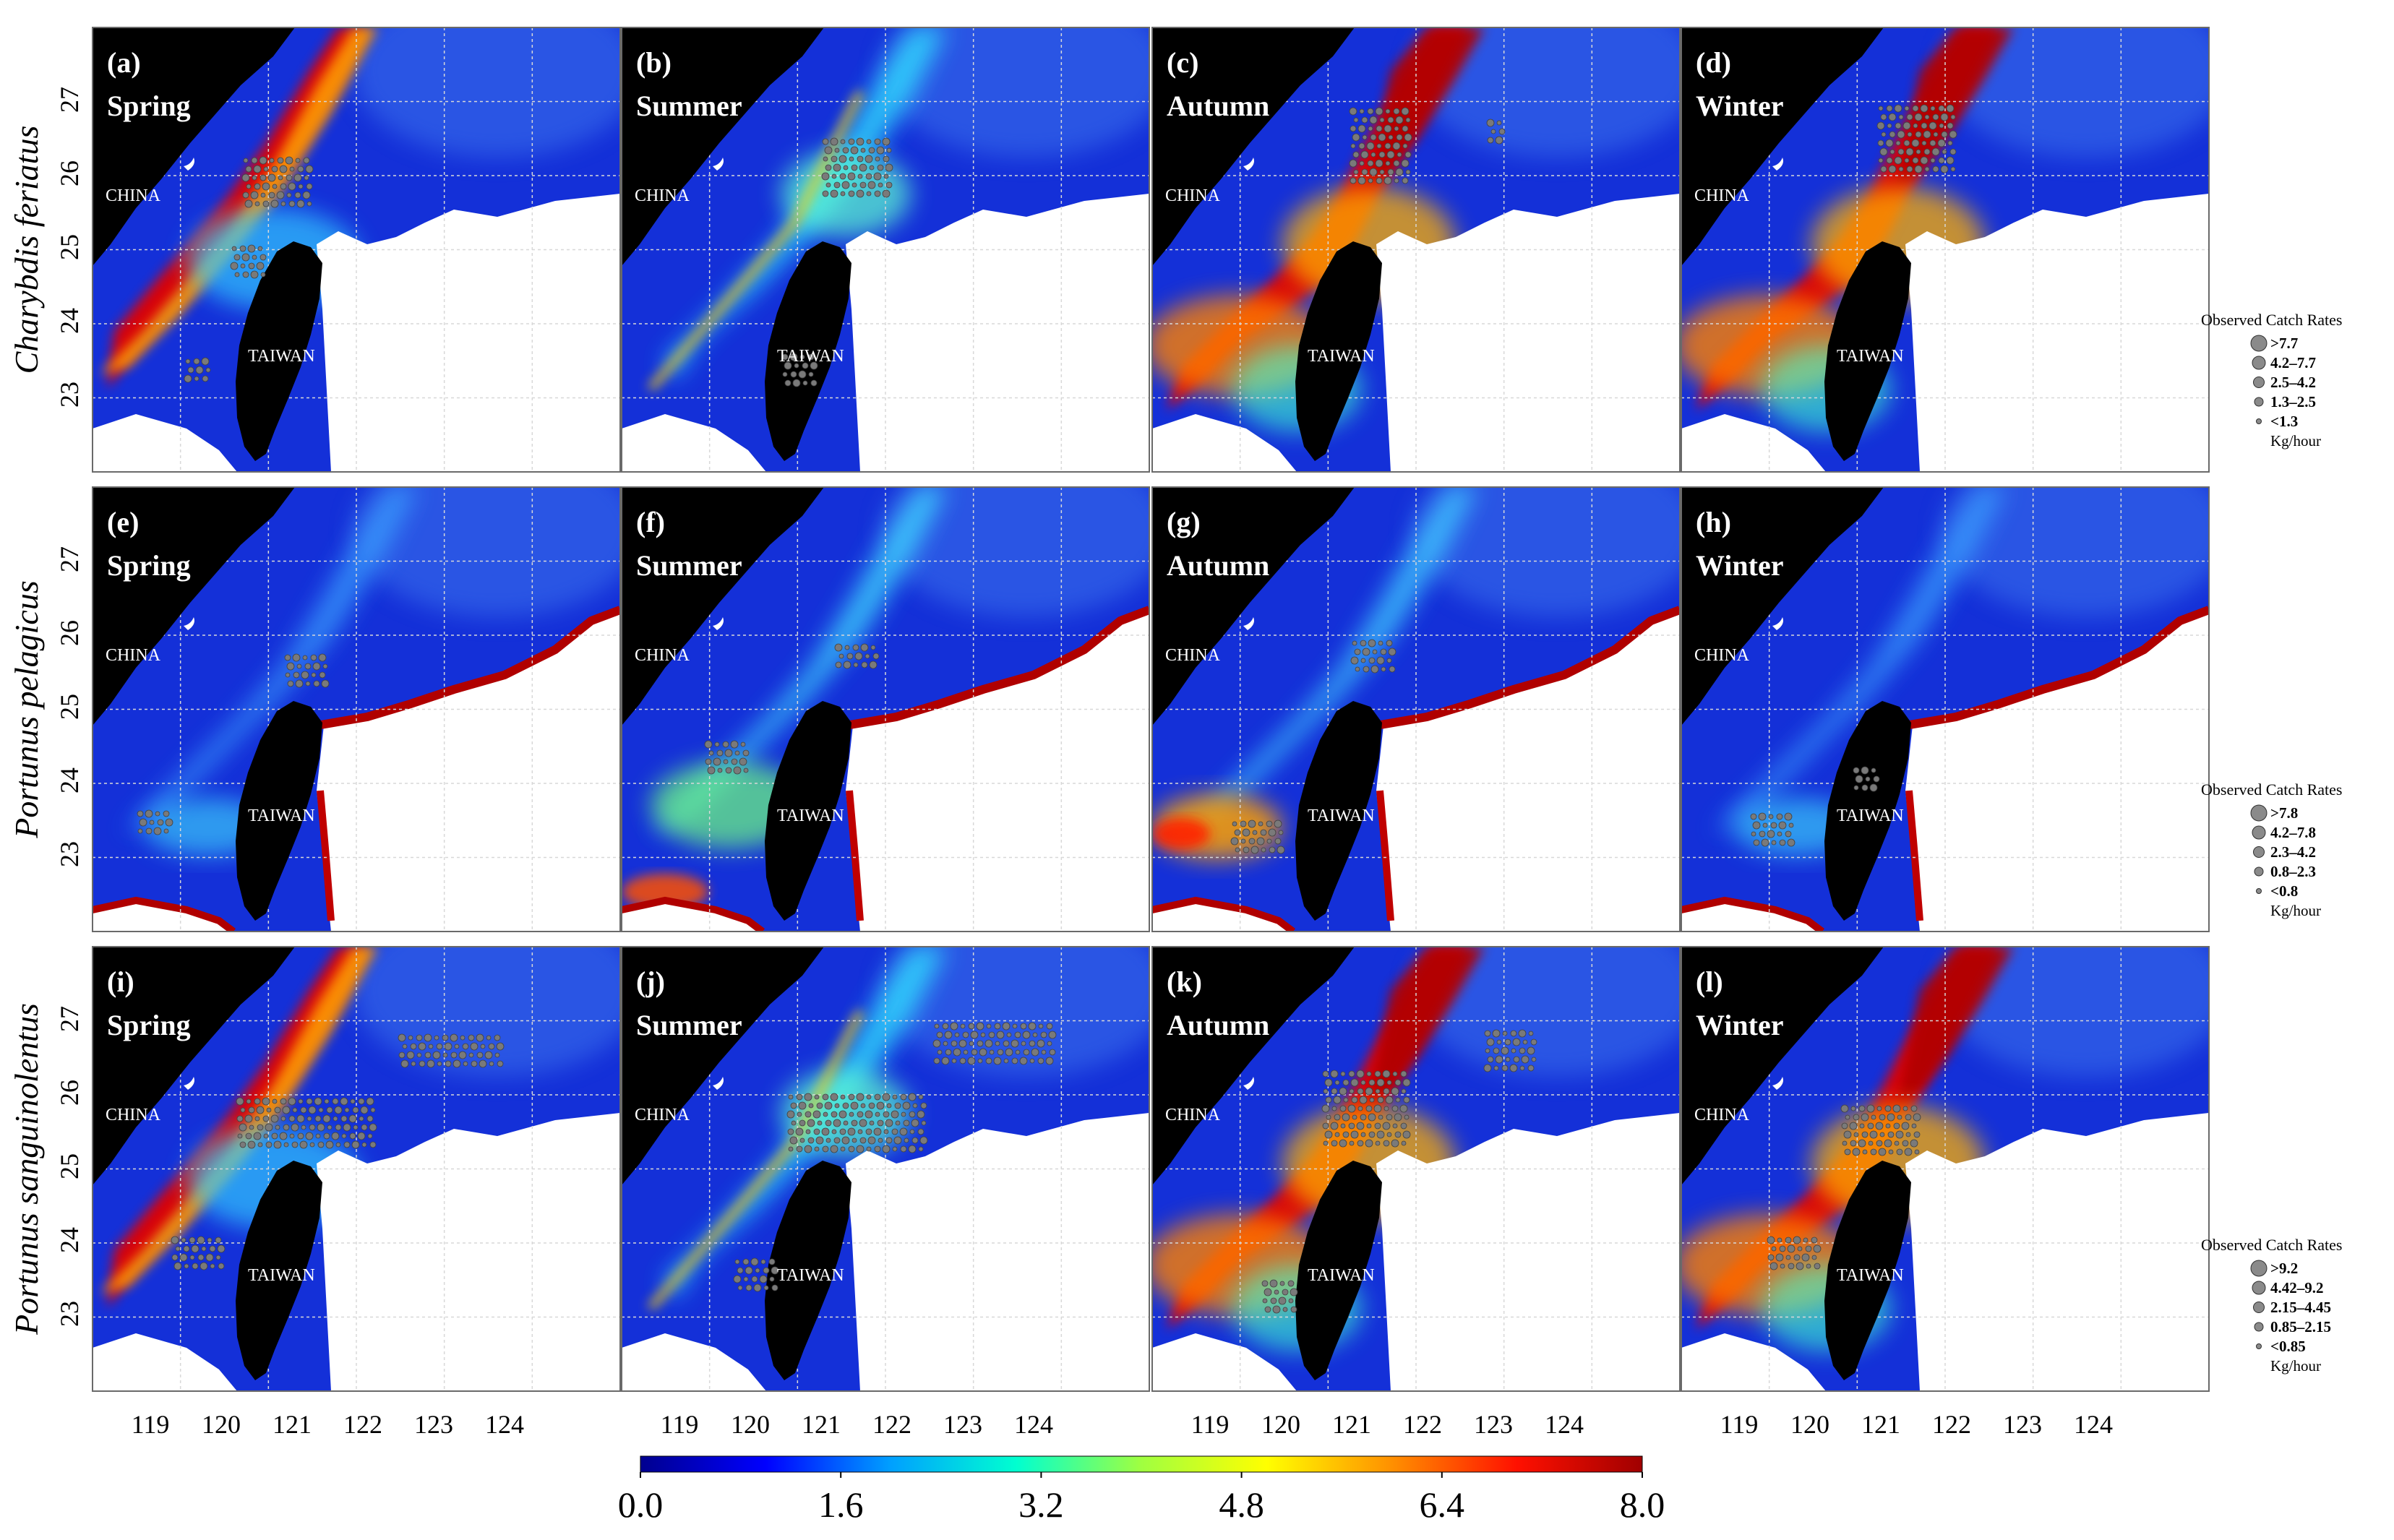 This screenshot has width=2394, height=1540. I want to click on china-label: CHINA, so click(662, 195).